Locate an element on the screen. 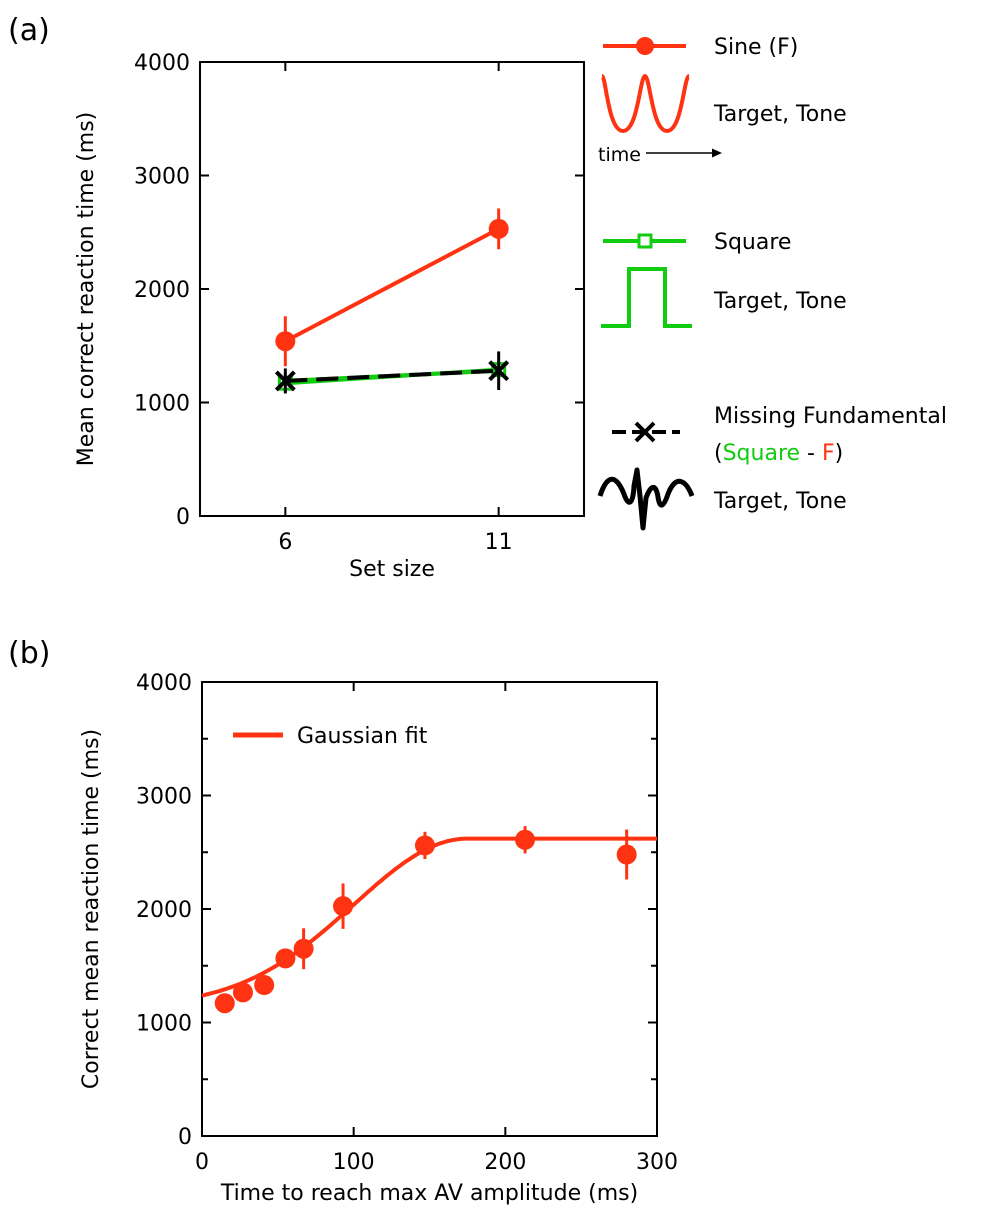  panel-b-legend: Gaussian fit is located at coordinates (330, 736).